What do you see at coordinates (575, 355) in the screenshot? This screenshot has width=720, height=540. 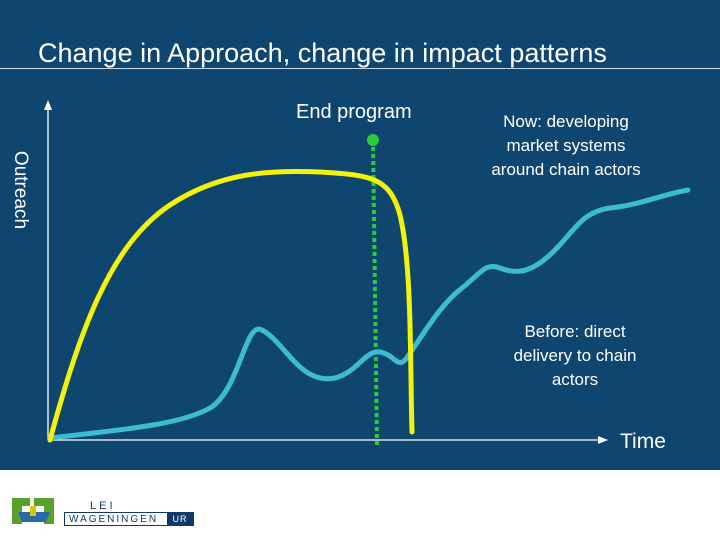 I see `before-curve-label: Before: direct delivery to chain actors` at bounding box center [575, 355].